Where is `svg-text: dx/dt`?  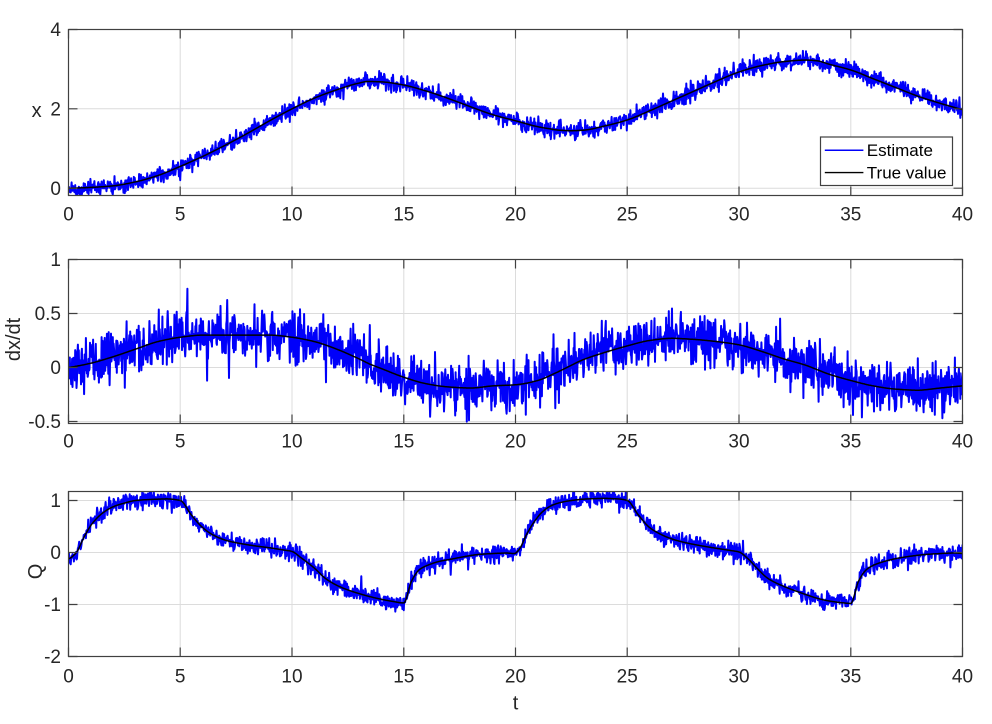 svg-text: dx/dt is located at coordinates (14, 339).